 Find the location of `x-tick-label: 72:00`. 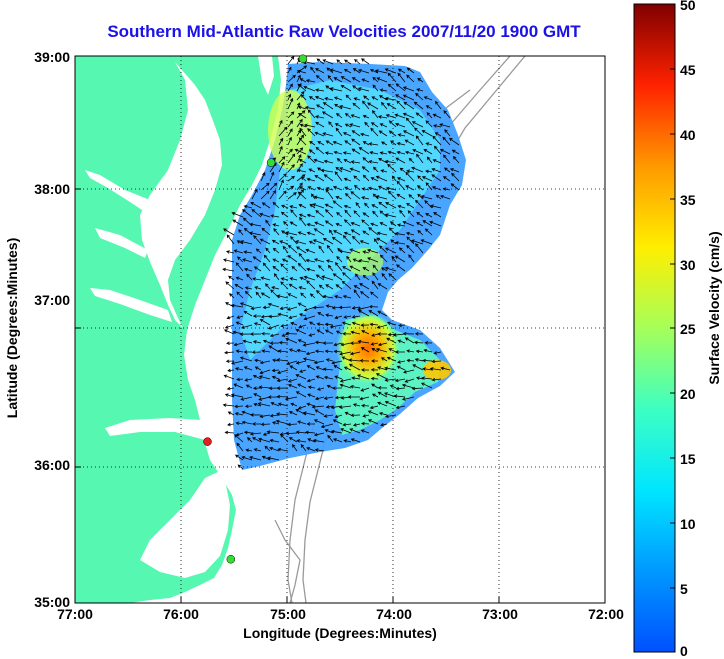

x-tick-label: 72:00 is located at coordinates (606, 614).